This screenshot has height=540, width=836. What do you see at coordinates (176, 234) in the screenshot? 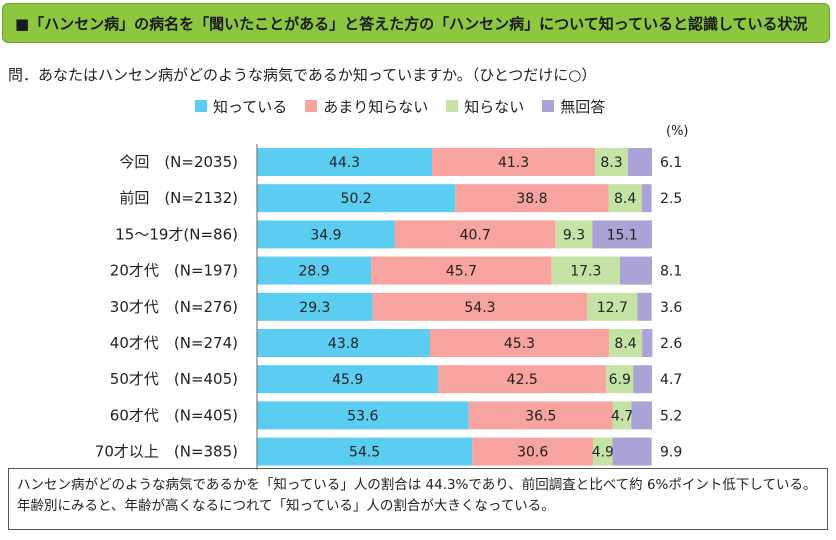
I see `category-label: 15～19才(N=86)` at bounding box center [176, 234].